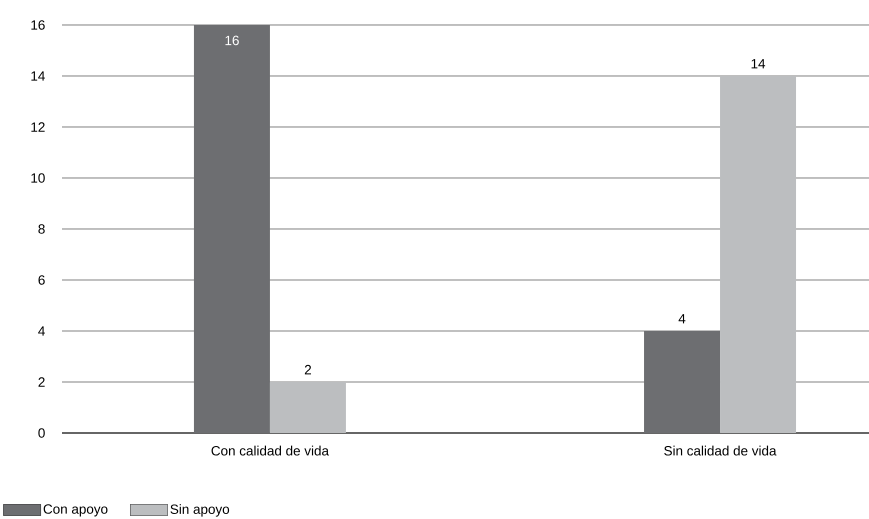 The image size is (869, 519). Describe the element at coordinates (41, 280) in the screenshot. I see `y-tick-label: 6` at that location.